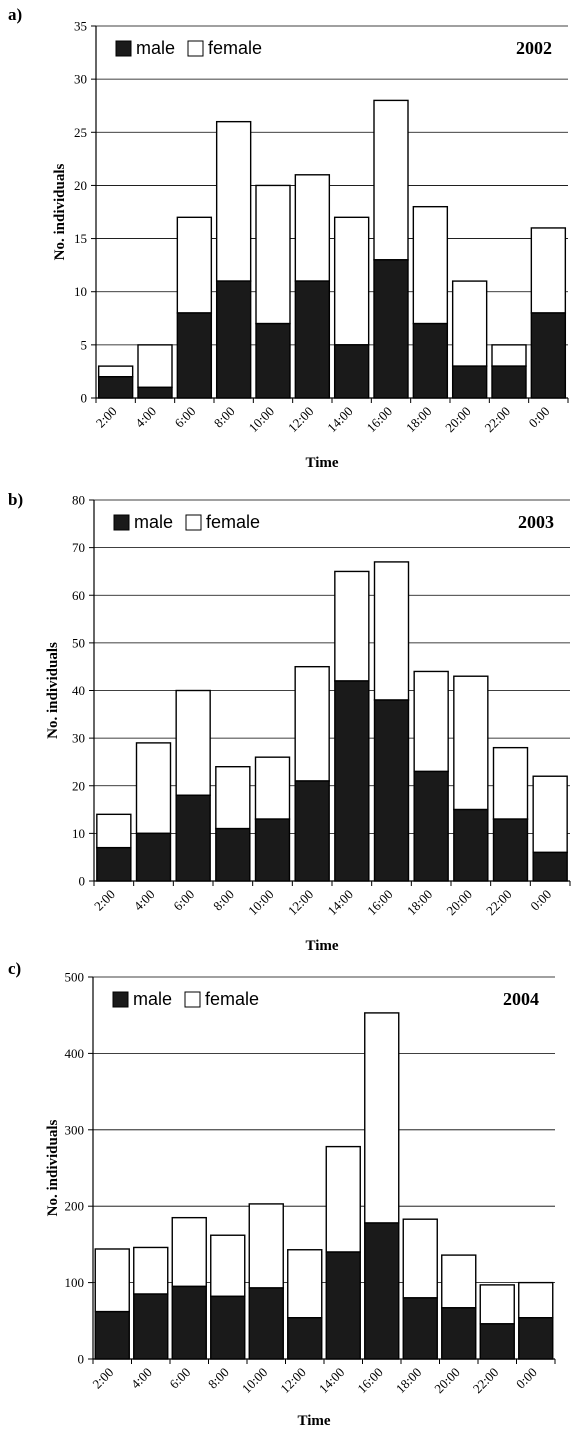 The image size is (574, 1430). I want to click on panel-label: b), so click(15, 499).